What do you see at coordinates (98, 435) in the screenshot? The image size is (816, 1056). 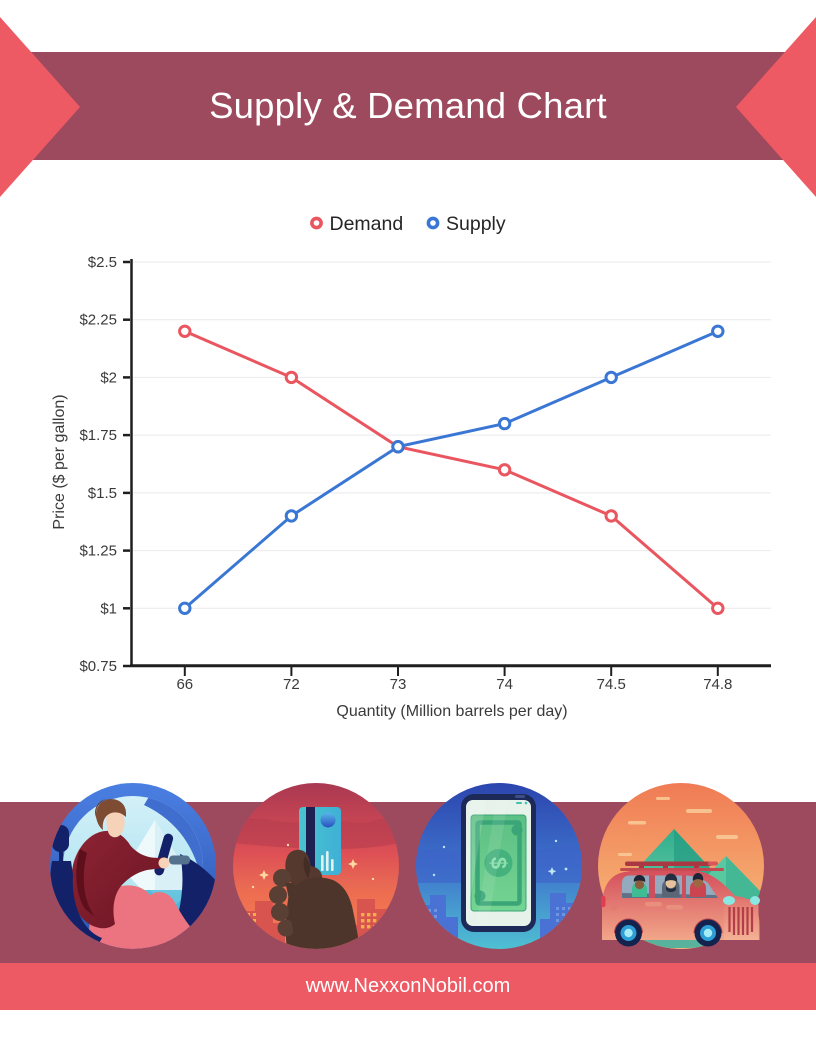 I see `svg-text: $1.75` at bounding box center [98, 435].